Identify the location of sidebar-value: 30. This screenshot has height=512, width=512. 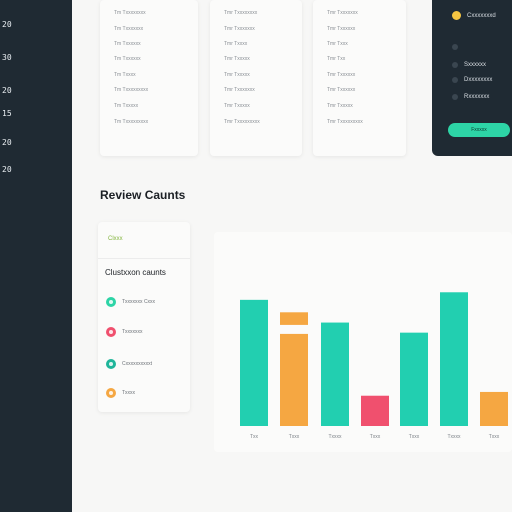
(7, 57).